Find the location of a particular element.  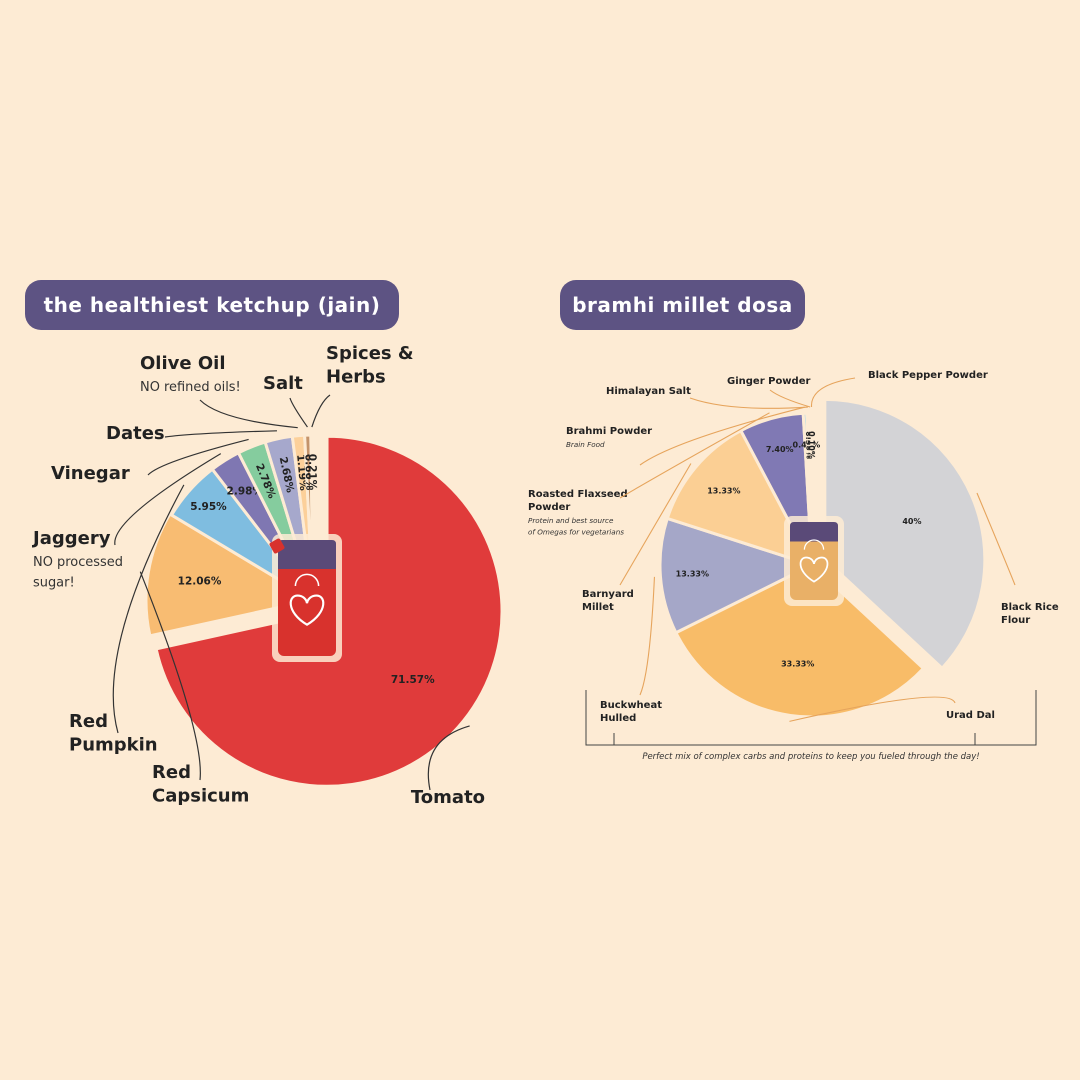

name-line: Barnyard is located at coordinates (608, 594).